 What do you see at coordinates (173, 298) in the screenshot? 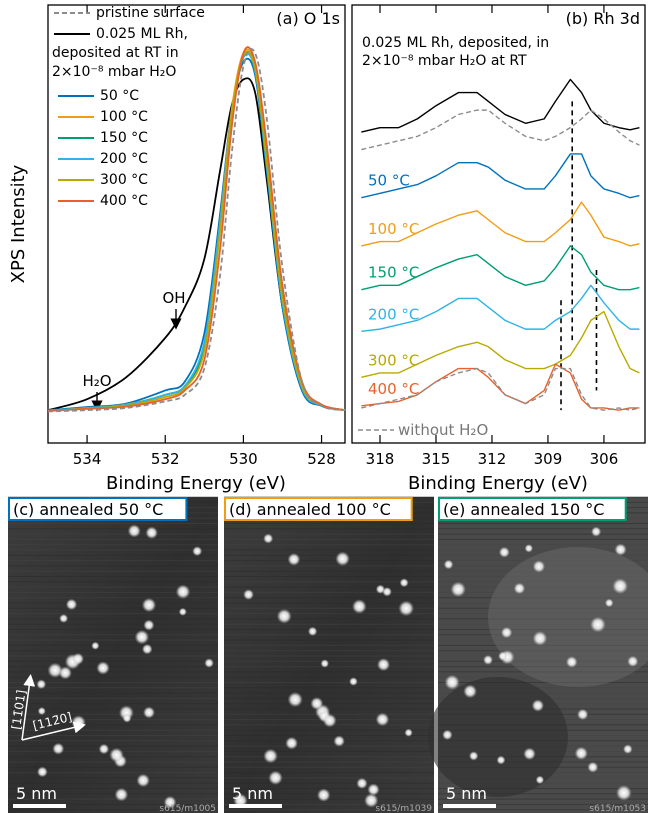
I see `annotation: OH` at bounding box center [173, 298].